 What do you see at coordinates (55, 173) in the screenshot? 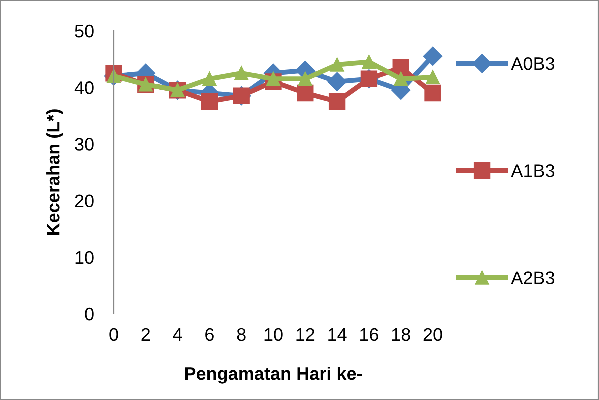
I see `y-axis-title: Kecerahan (L*)` at bounding box center [55, 173].